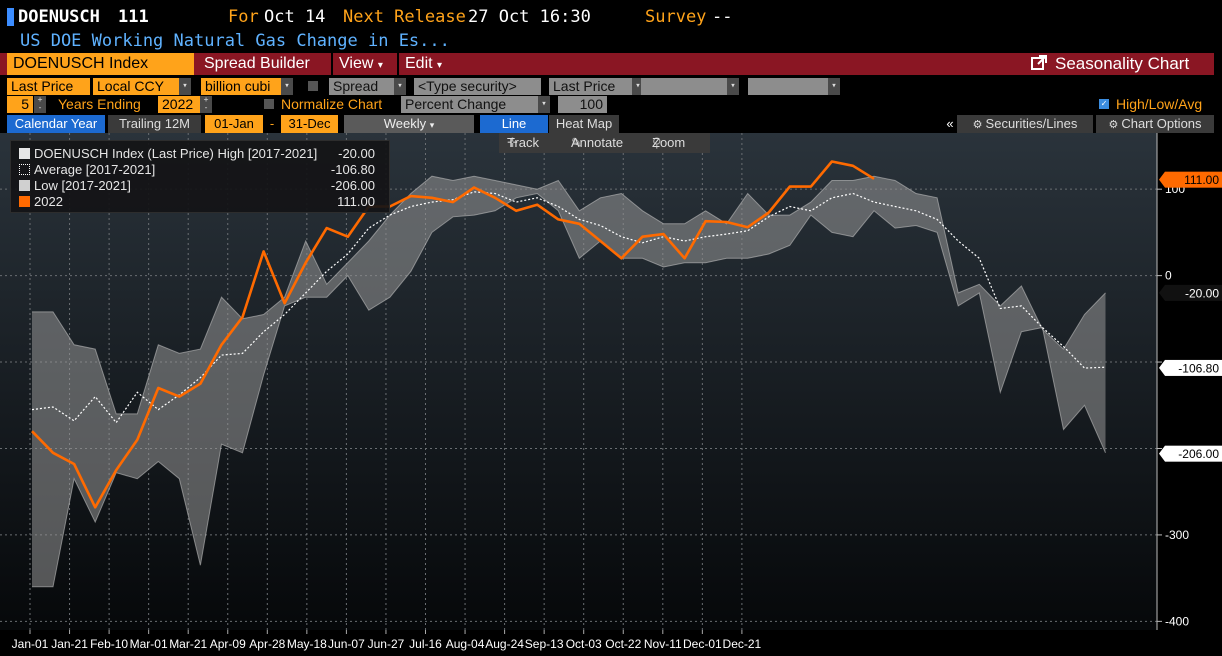  I want to click on chart-options-label: Chart Options, so click(1161, 123).